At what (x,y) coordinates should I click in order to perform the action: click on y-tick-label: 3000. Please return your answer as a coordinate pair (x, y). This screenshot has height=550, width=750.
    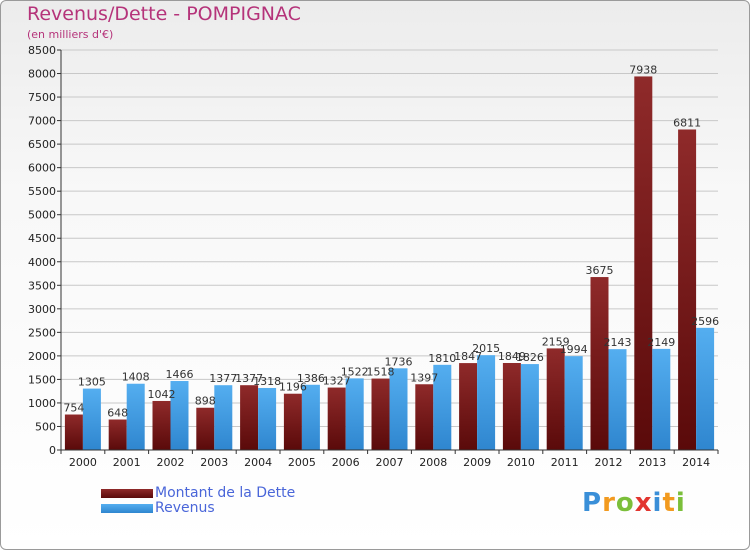
    Looking at the image, I should click on (42, 309).